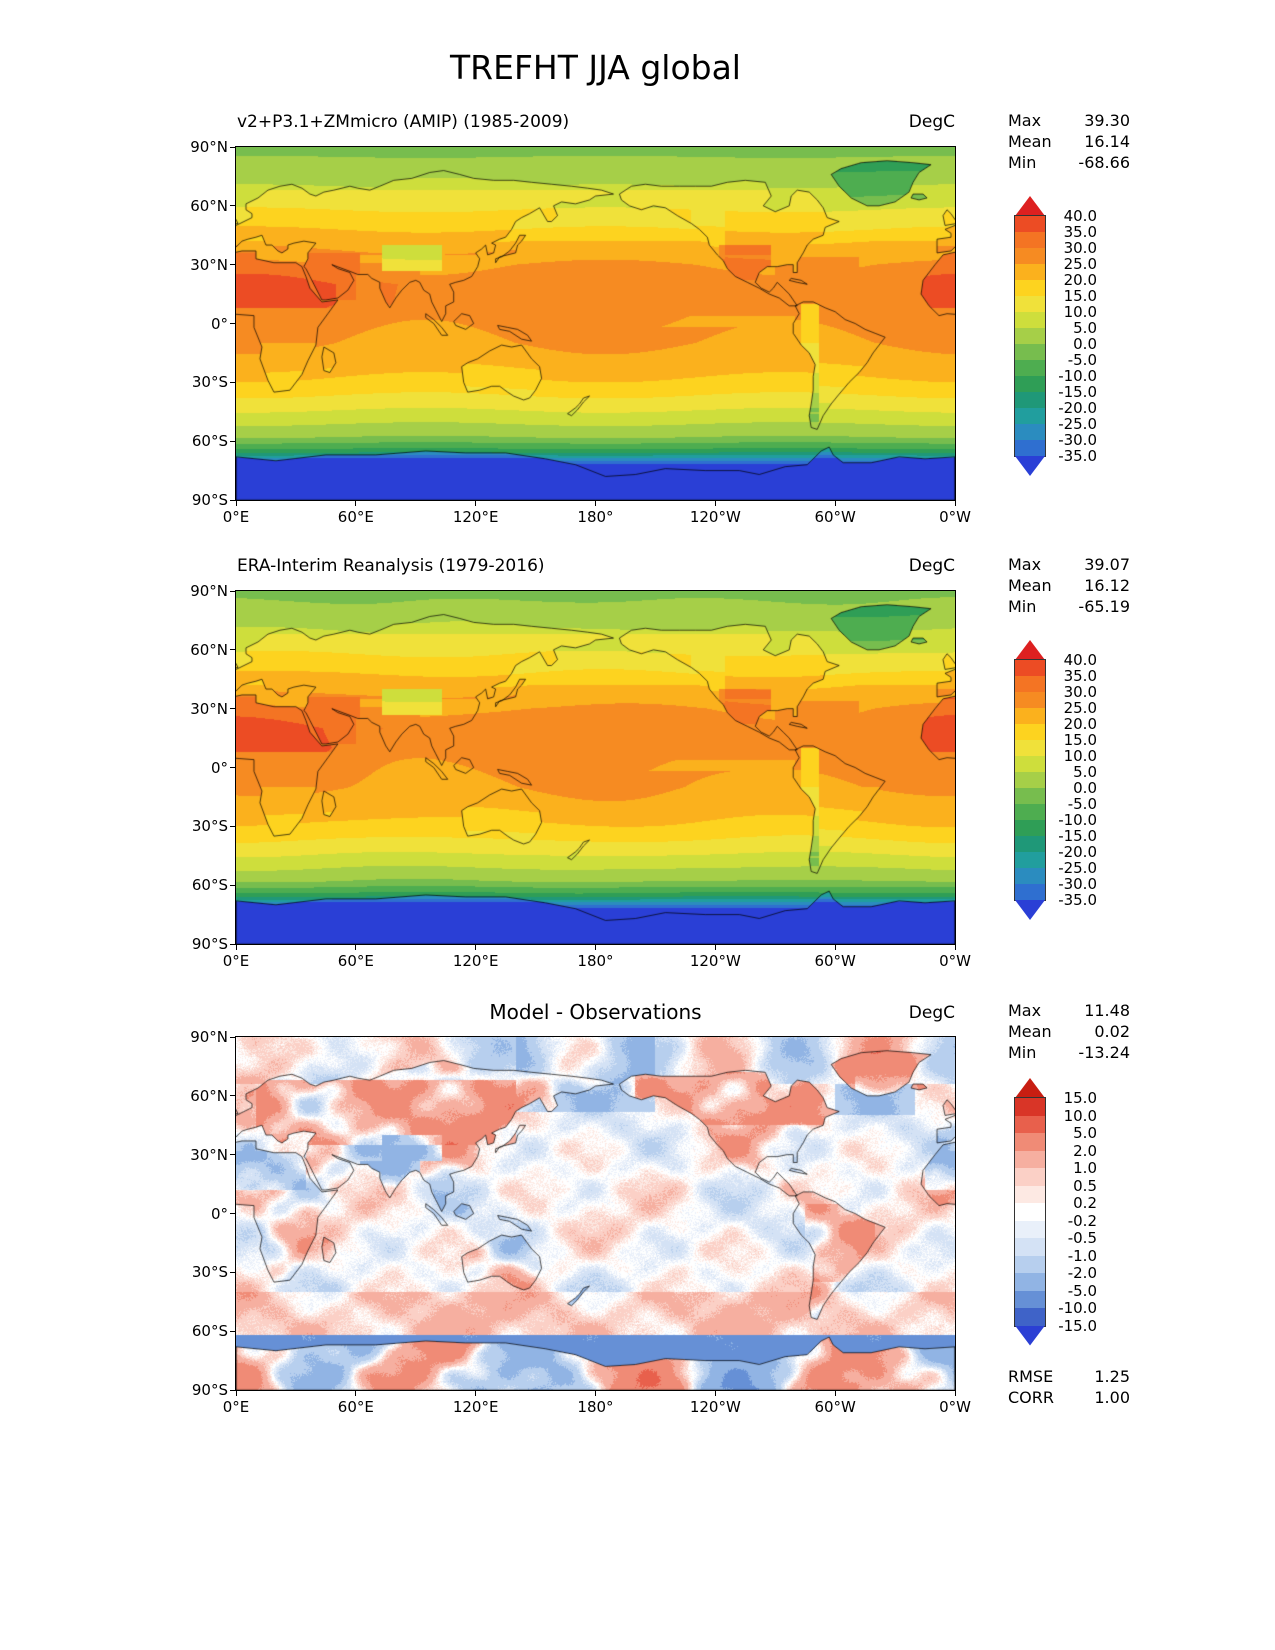 The height and width of the screenshot is (1650, 1275). What do you see at coordinates (209, 1037) in the screenshot?
I see `y-tick-label: 90°N` at bounding box center [209, 1037].